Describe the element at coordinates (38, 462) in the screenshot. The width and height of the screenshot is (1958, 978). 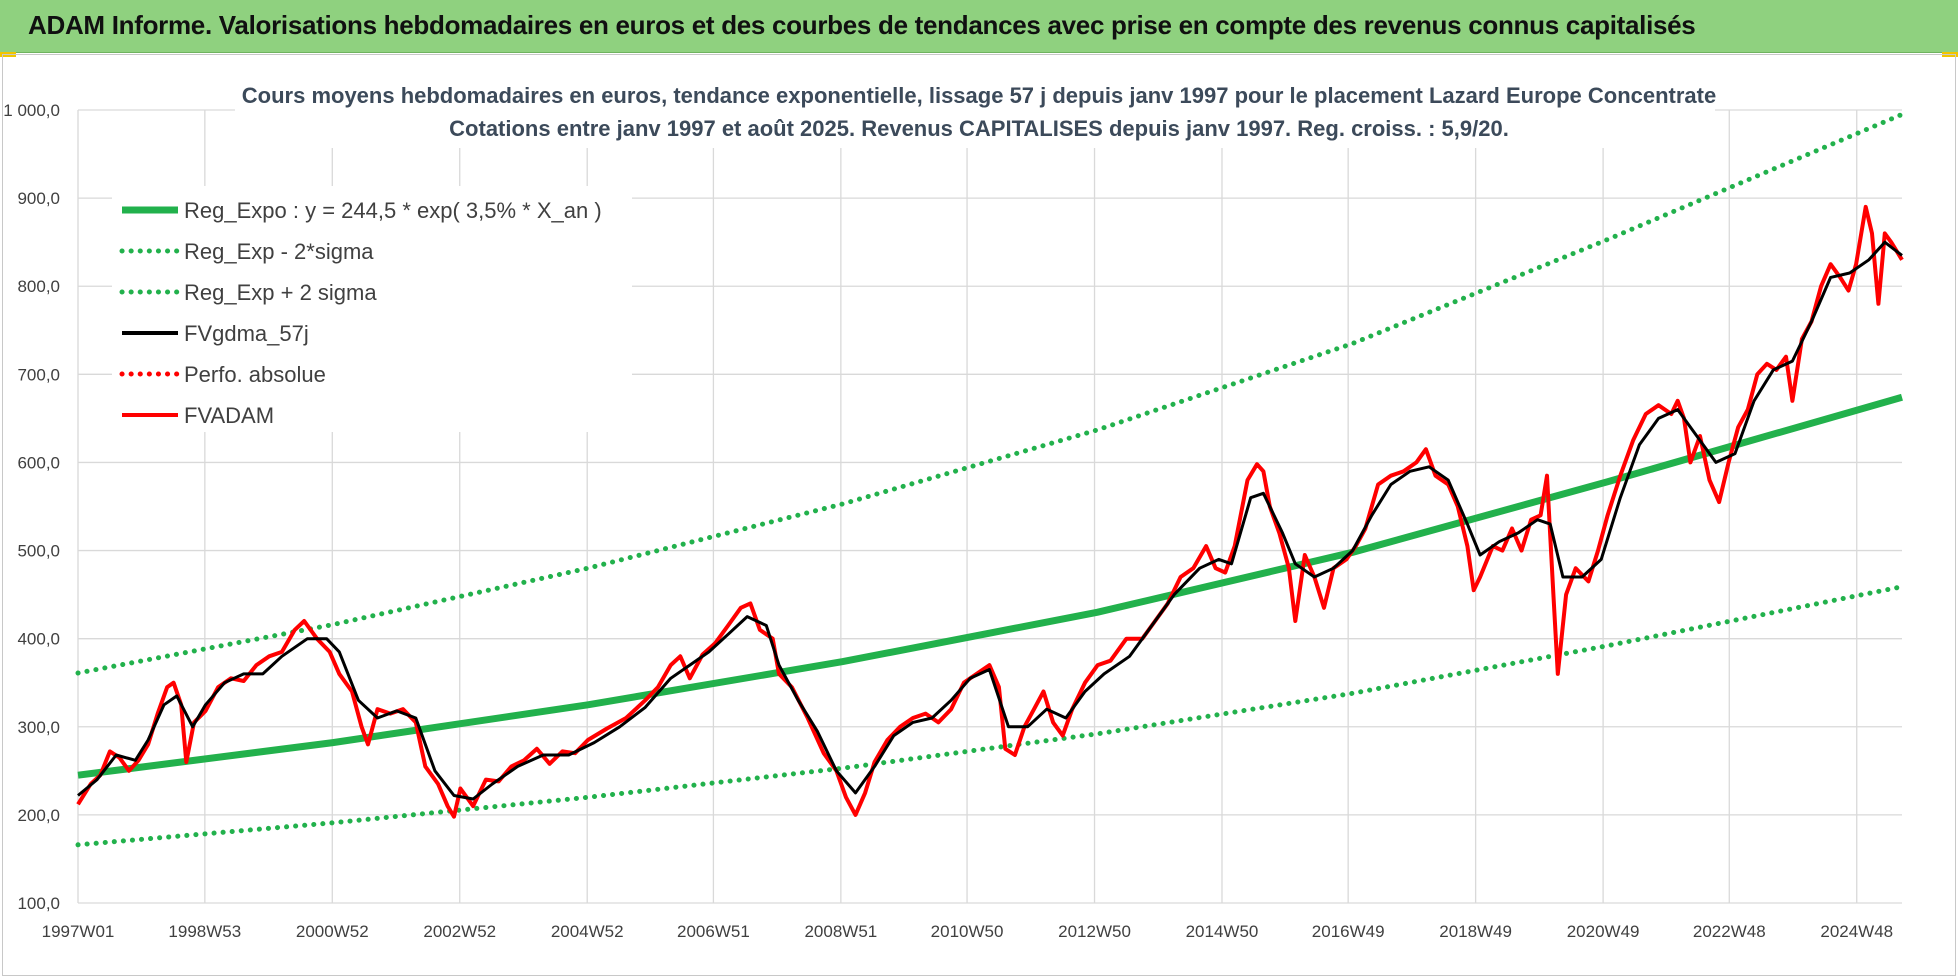
I see `y-tick-label: 600,0` at that location.